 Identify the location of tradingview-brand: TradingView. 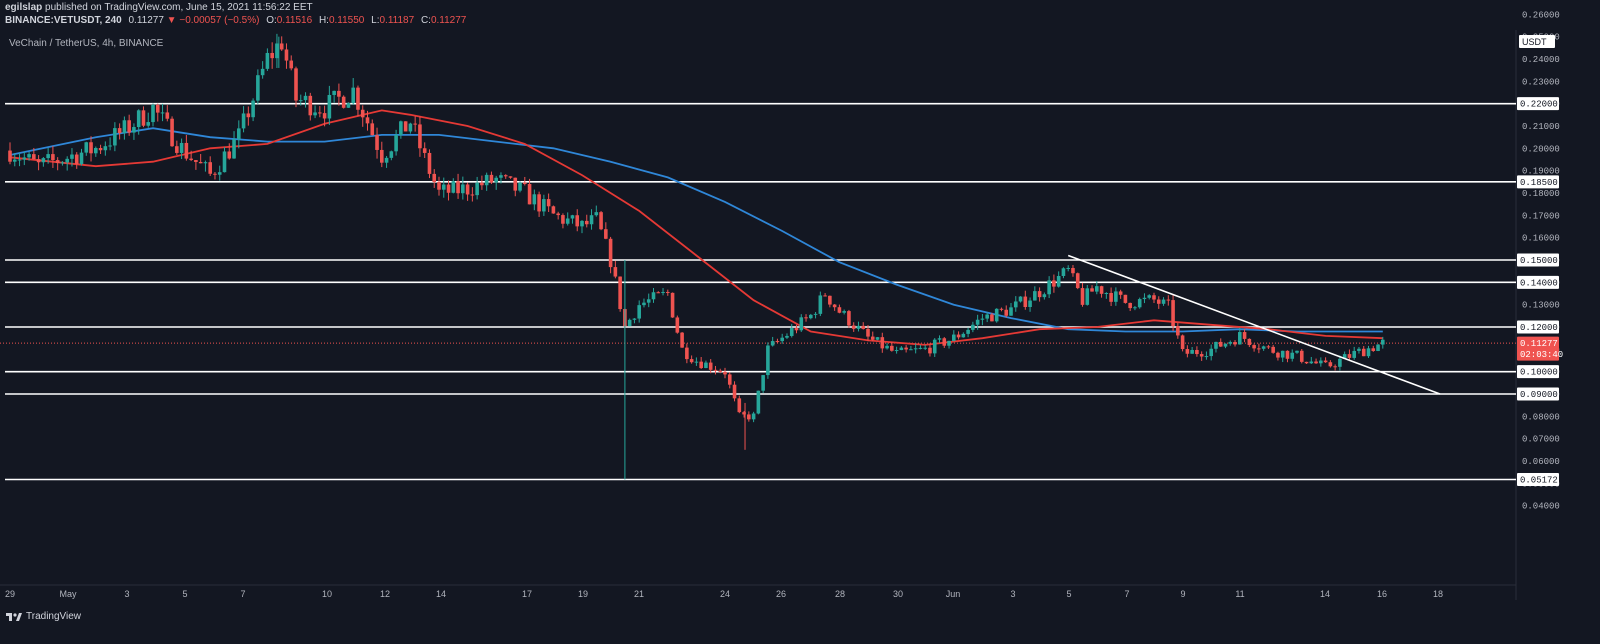
(43, 616).